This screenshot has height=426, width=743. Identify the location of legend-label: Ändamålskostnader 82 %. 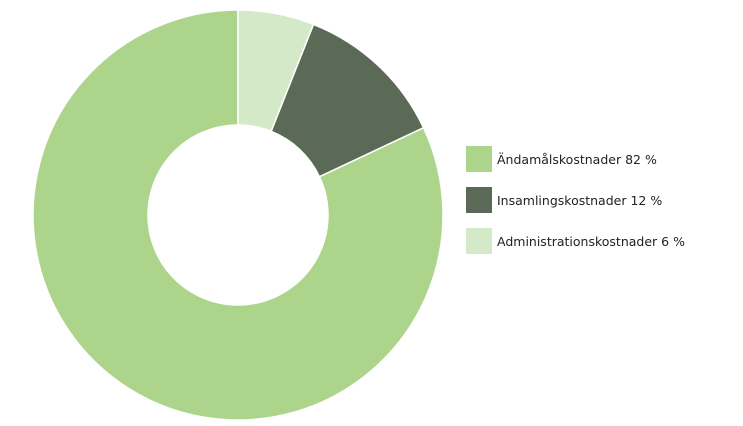
(577, 159).